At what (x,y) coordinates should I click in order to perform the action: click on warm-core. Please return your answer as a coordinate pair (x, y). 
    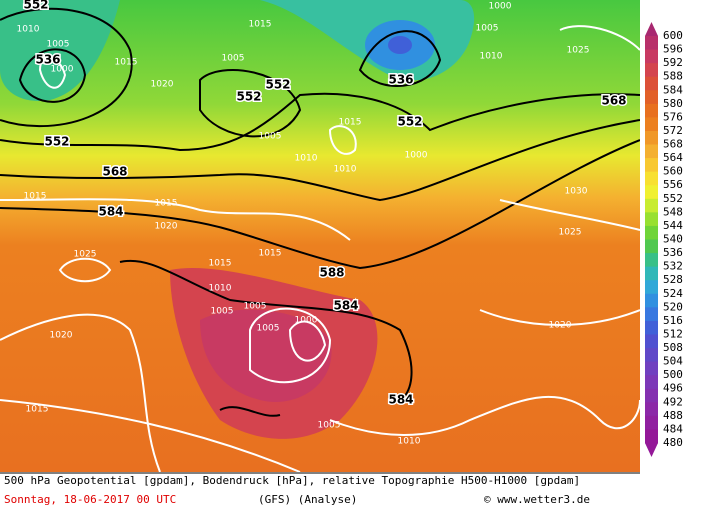
    Looking at the image, I should click on (266, 355).